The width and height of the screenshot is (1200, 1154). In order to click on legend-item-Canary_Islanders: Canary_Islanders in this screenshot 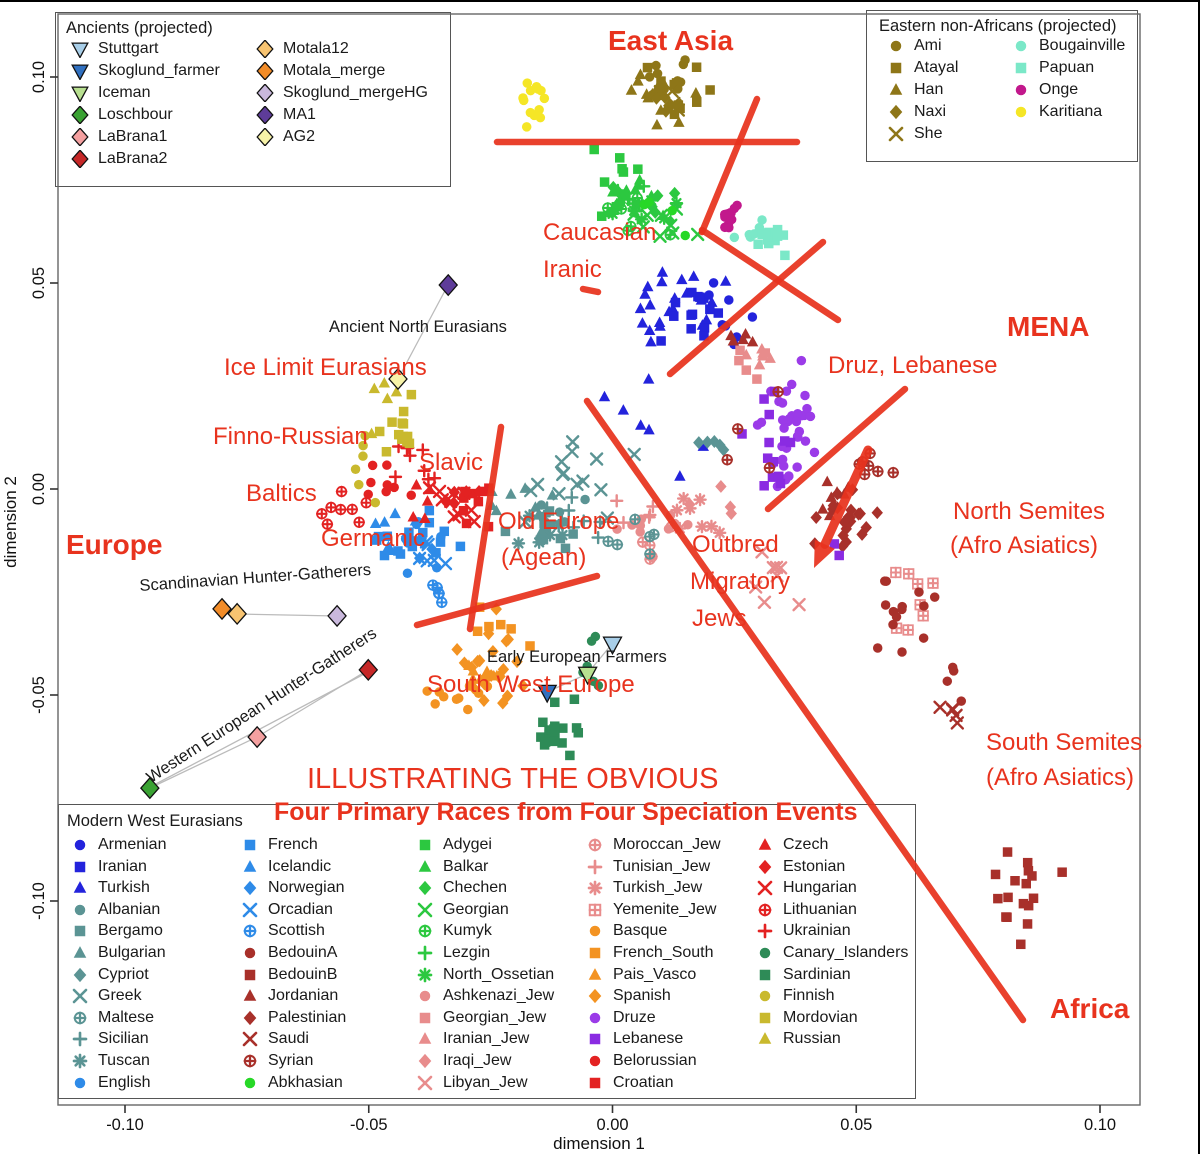, I will do `click(832, 953)`.